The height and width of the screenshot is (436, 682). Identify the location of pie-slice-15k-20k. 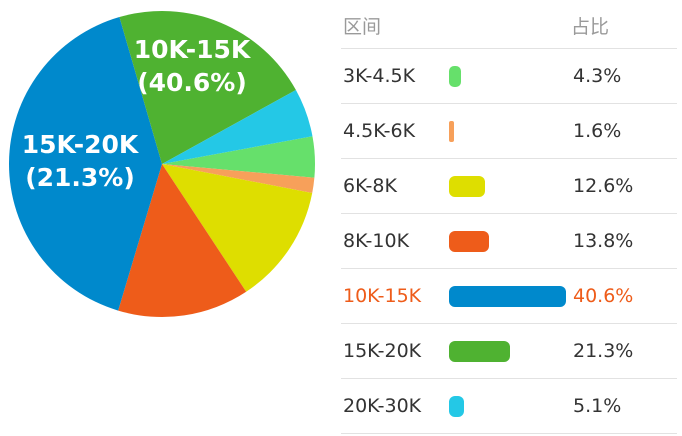
(207, 88).